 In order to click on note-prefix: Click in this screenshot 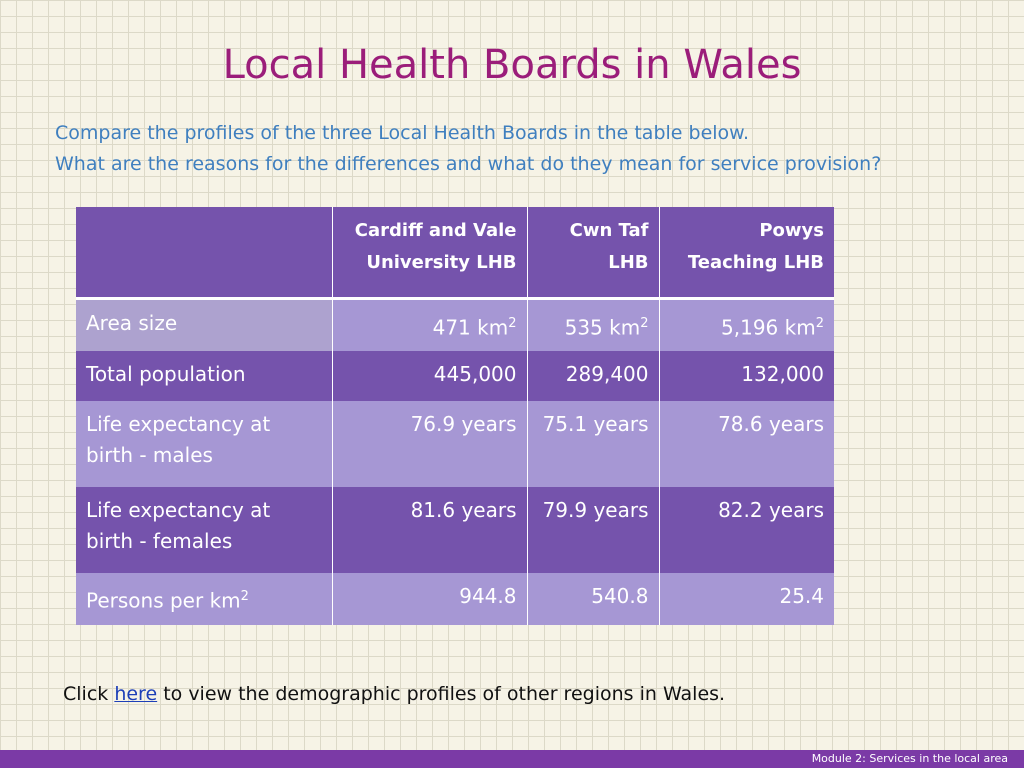, I will do `click(86, 694)`.